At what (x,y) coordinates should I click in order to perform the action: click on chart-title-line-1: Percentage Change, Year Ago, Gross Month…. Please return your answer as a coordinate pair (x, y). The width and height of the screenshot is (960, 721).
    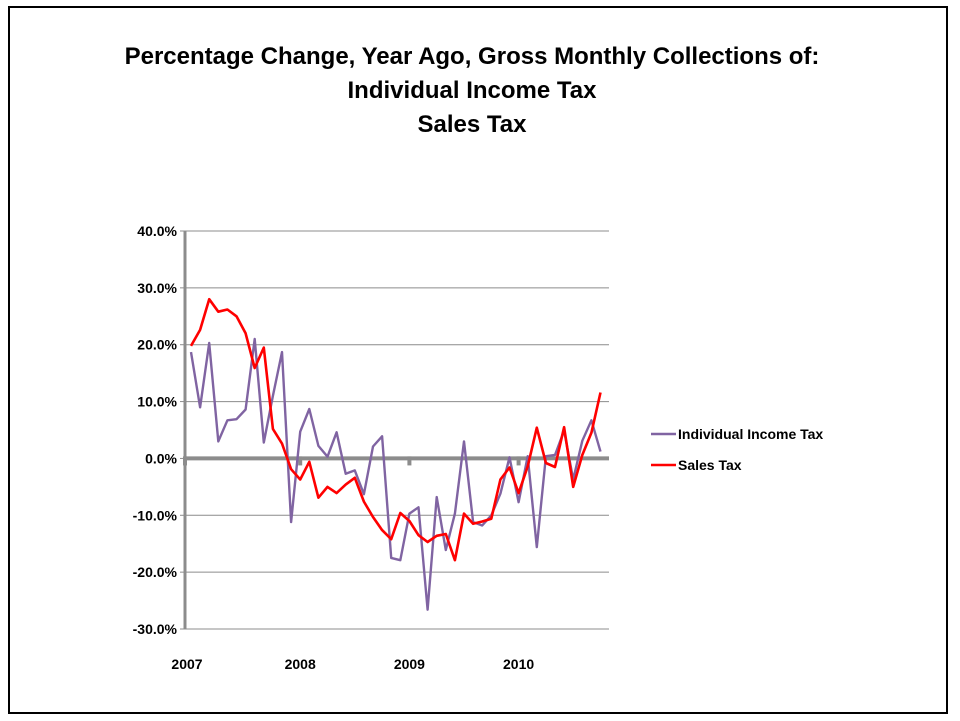
    Looking at the image, I should click on (472, 56).